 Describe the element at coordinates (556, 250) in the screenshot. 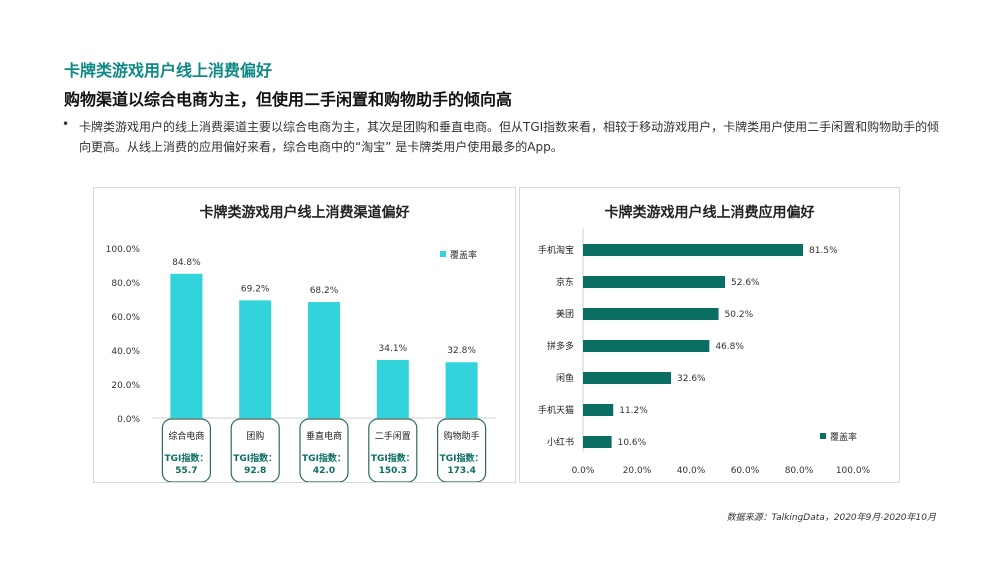

I see `category-label: 手机淘宝` at that location.